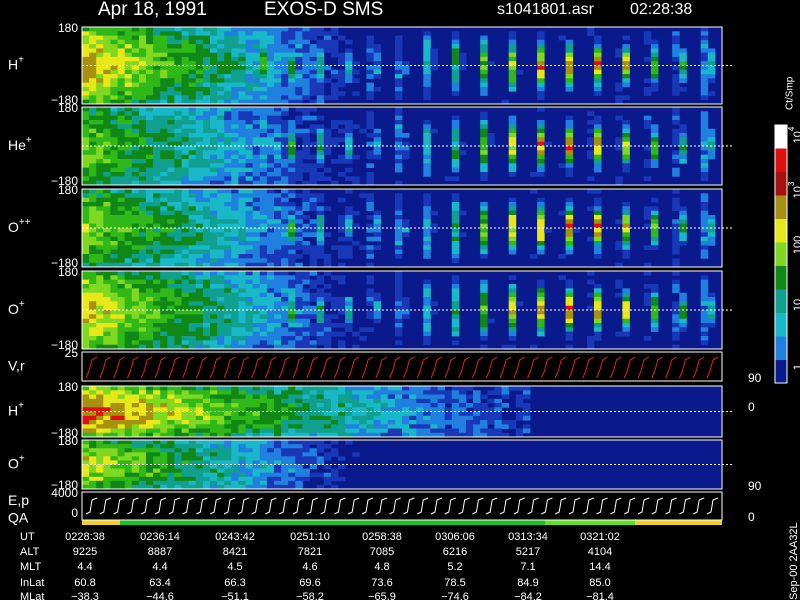 The image size is (800, 600). Describe the element at coordinates (796, 137) in the screenshot. I see `colorbar-label-base: 10` at that location.